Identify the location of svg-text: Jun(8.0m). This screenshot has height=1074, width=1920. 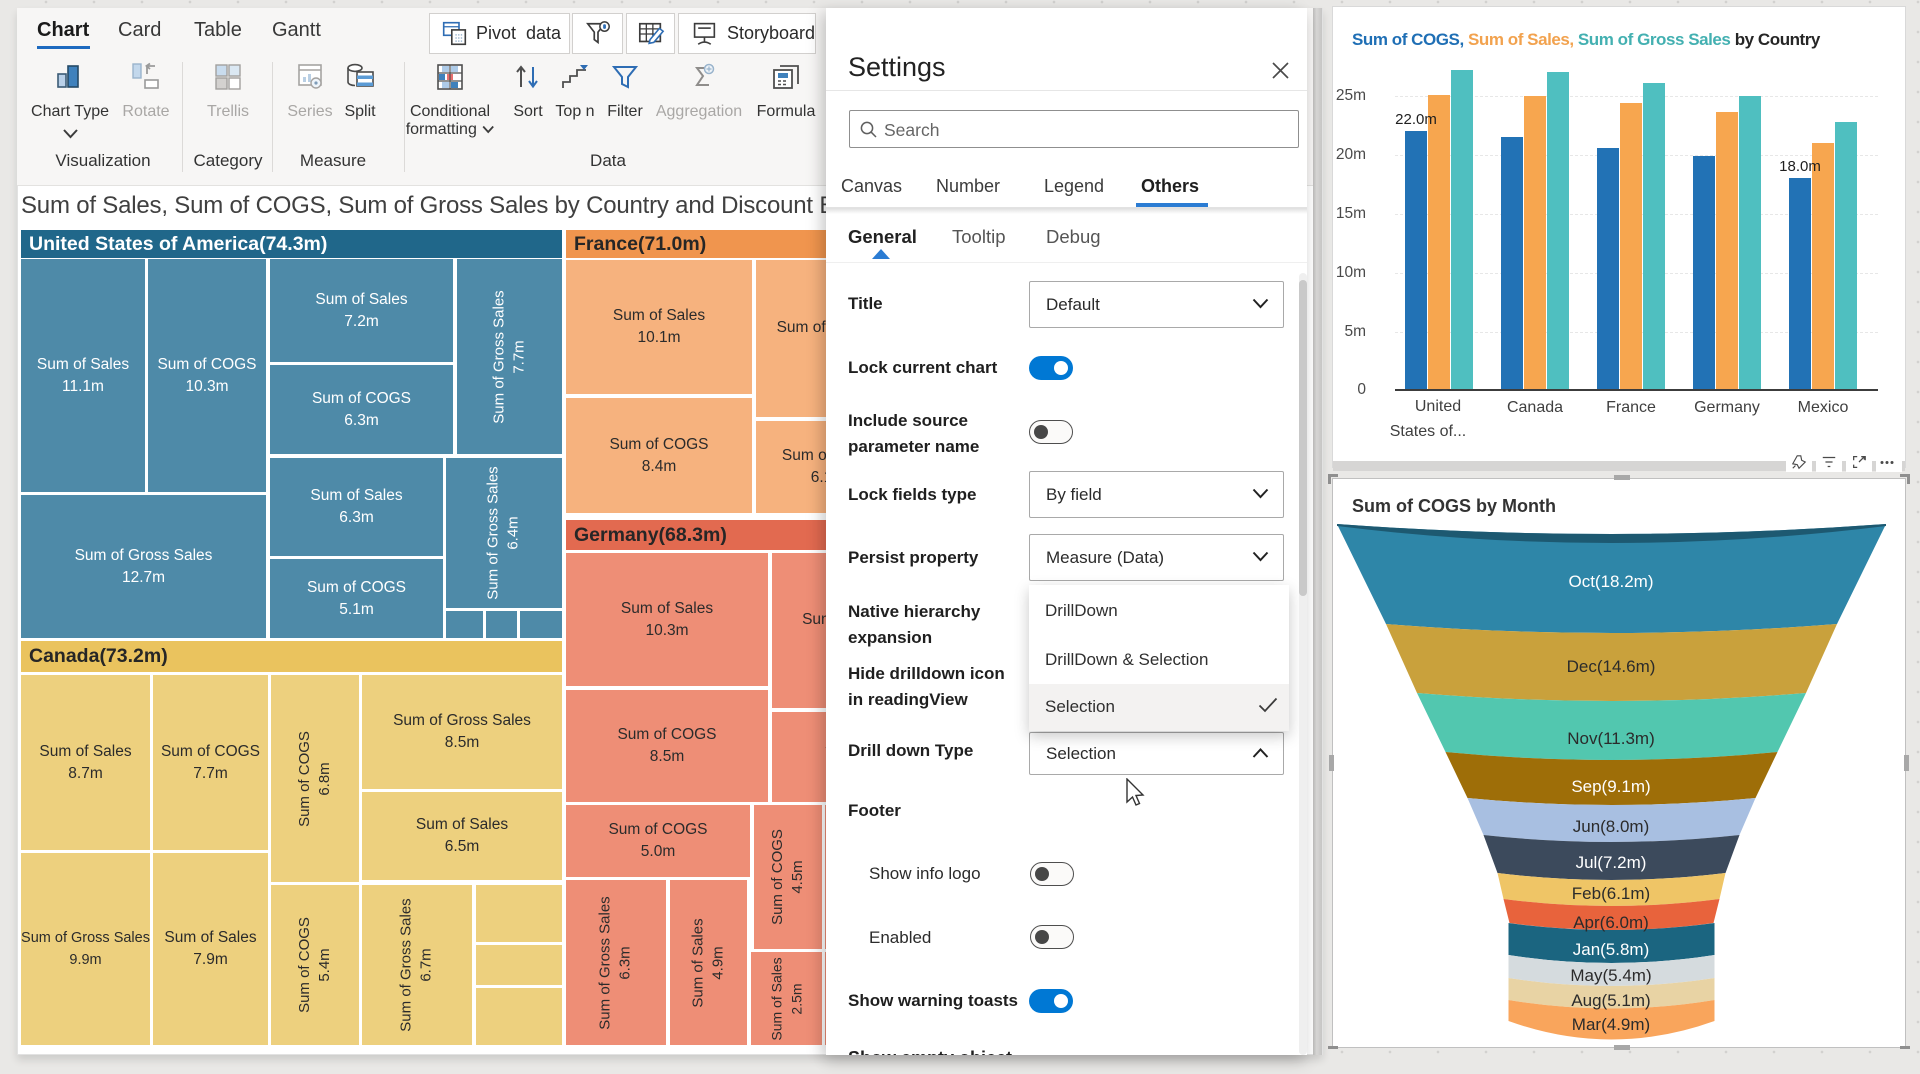
(1611, 826).